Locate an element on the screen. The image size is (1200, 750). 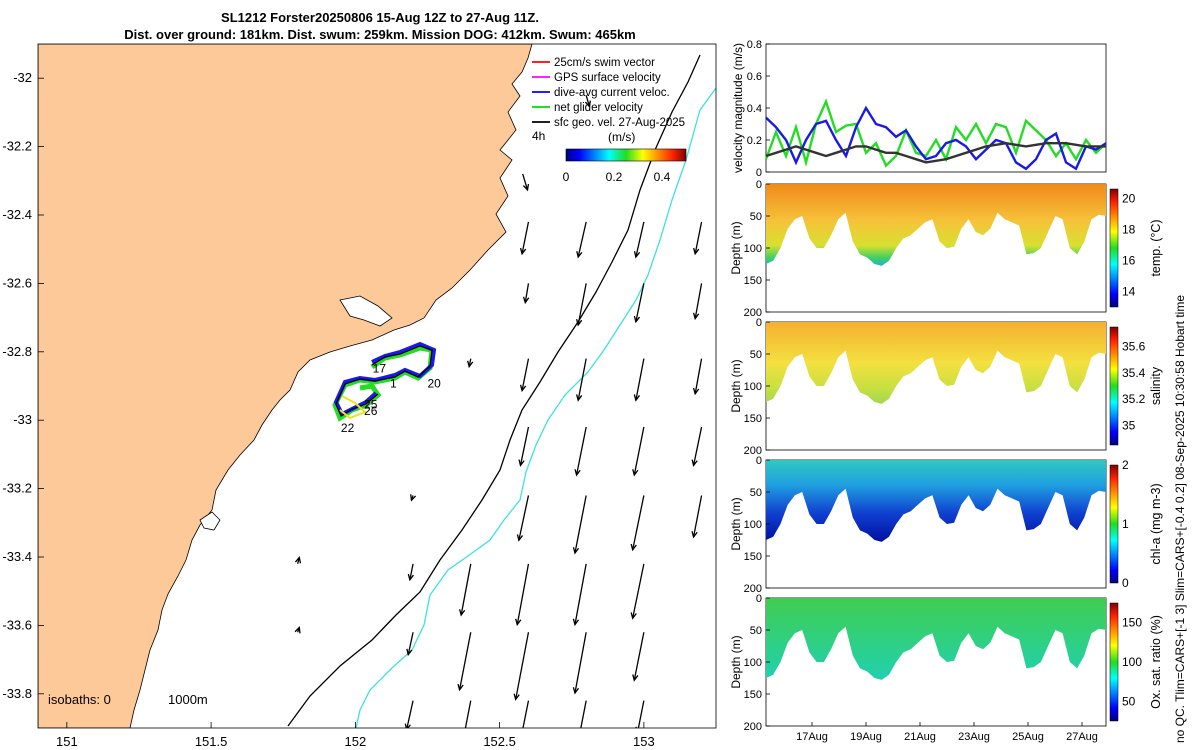
map-xtick-label: 153 is located at coordinates (644, 741).